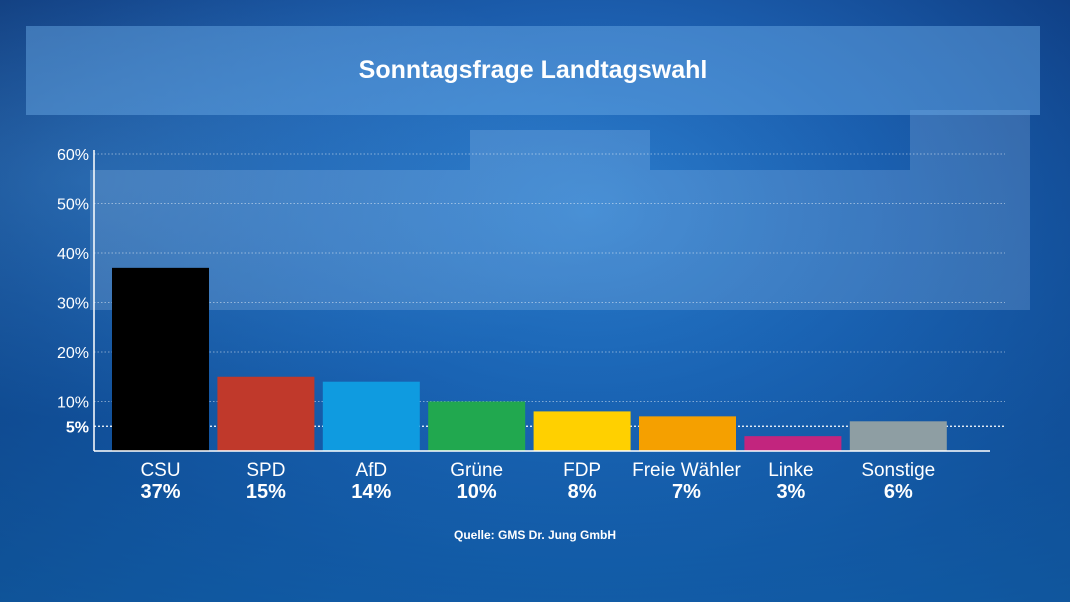 Image resolution: width=1070 pixels, height=602 pixels. Describe the element at coordinates (790, 470) in the screenshot. I see `category-label: Linke` at that location.